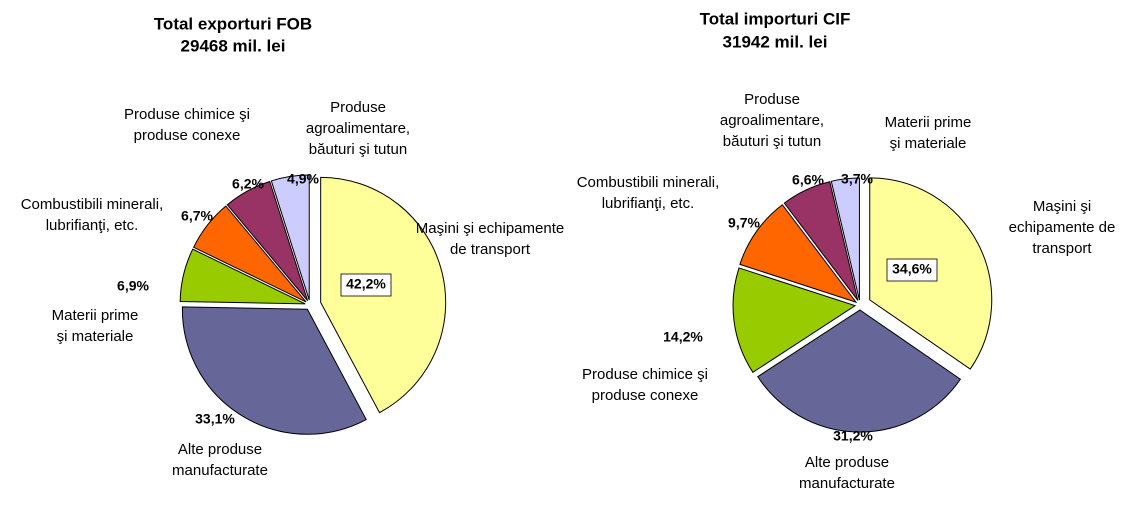 The width and height of the screenshot is (1134, 505). What do you see at coordinates (233, 23) in the screenshot?
I see `chart-title: Total exporturi FOB` at bounding box center [233, 23].